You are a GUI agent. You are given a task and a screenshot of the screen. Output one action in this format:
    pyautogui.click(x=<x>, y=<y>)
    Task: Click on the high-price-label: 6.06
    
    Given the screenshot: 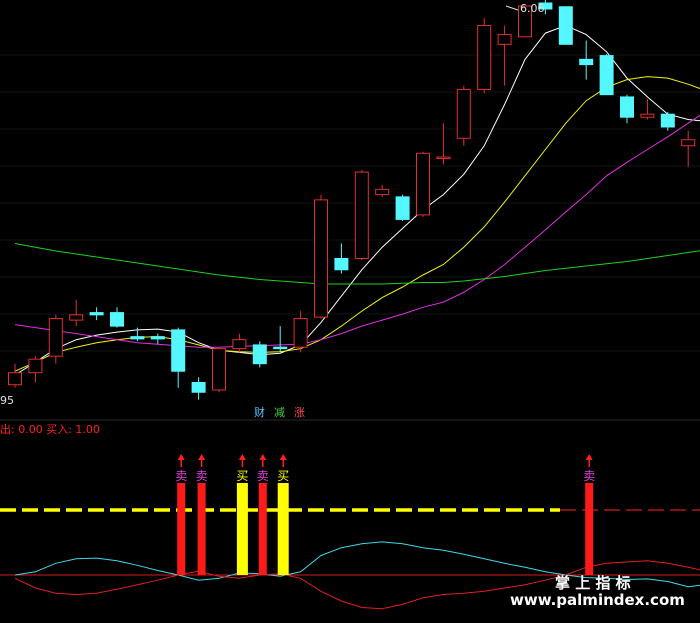 What is the action you would take?
    pyautogui.click(x=532, y=8)
    